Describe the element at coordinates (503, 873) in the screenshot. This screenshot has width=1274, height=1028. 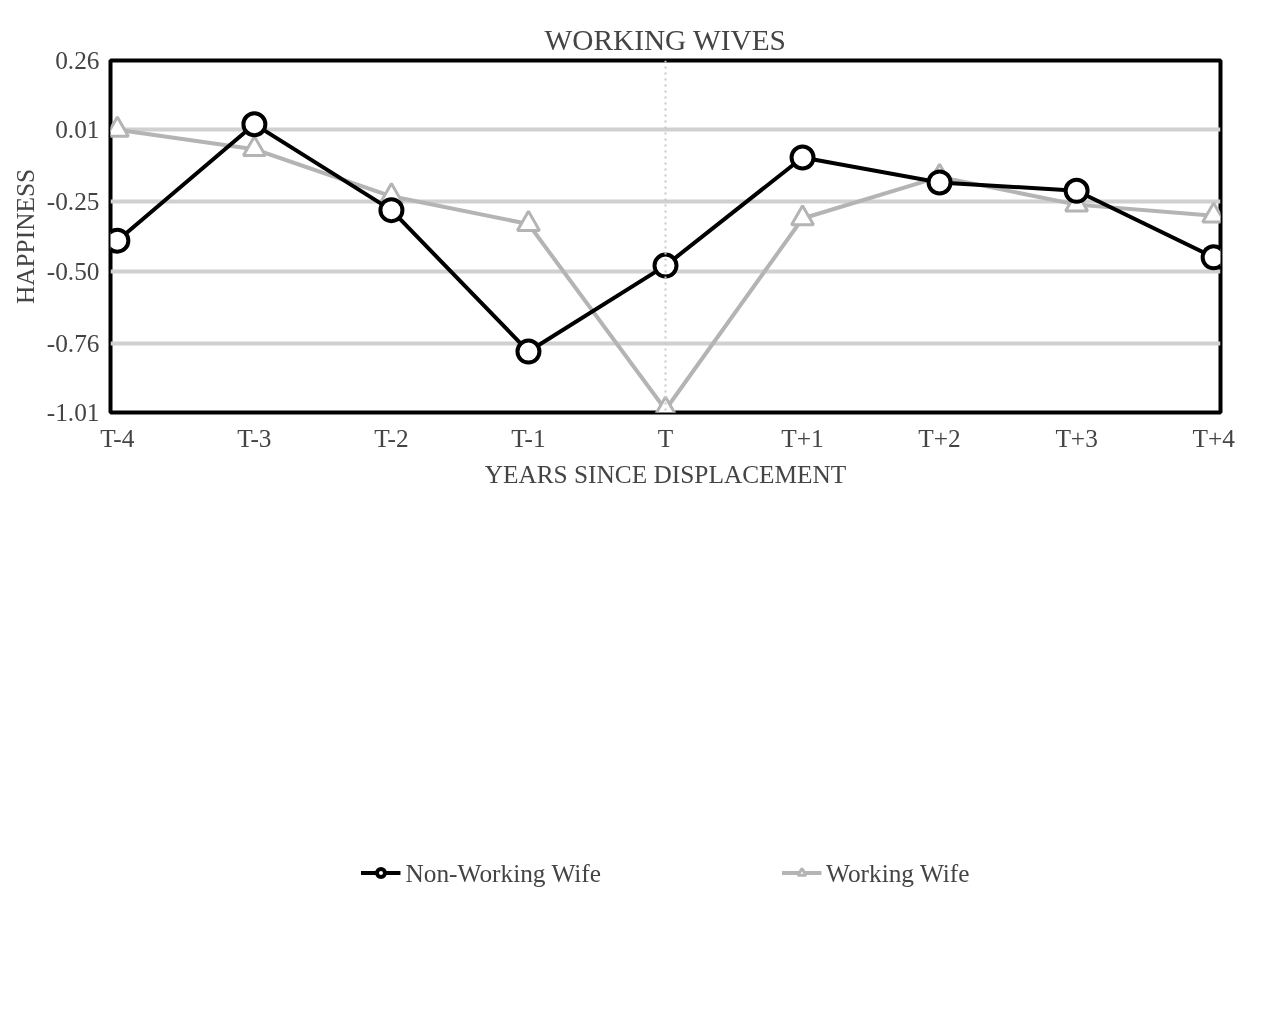
I see `legend-label: Non-Working Wife` at that location.